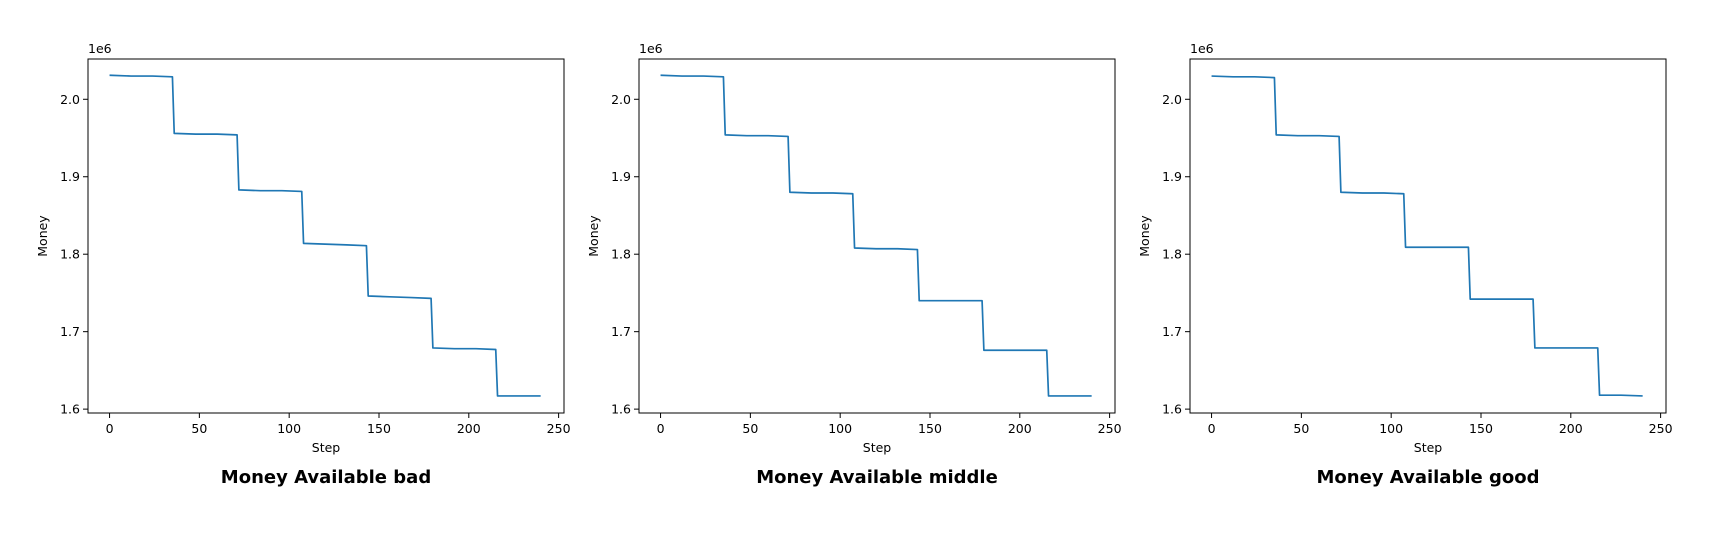 The image size is (1722, 554). I want to click on chart-title: Money Available bad, so click(326, 477).